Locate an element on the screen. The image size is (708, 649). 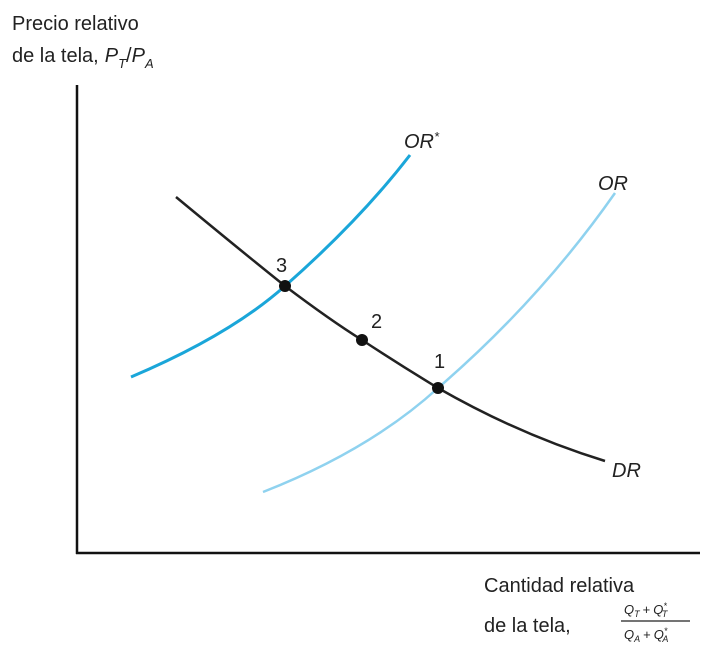
or-star-label: OR* is located at coordinates (422, 141).